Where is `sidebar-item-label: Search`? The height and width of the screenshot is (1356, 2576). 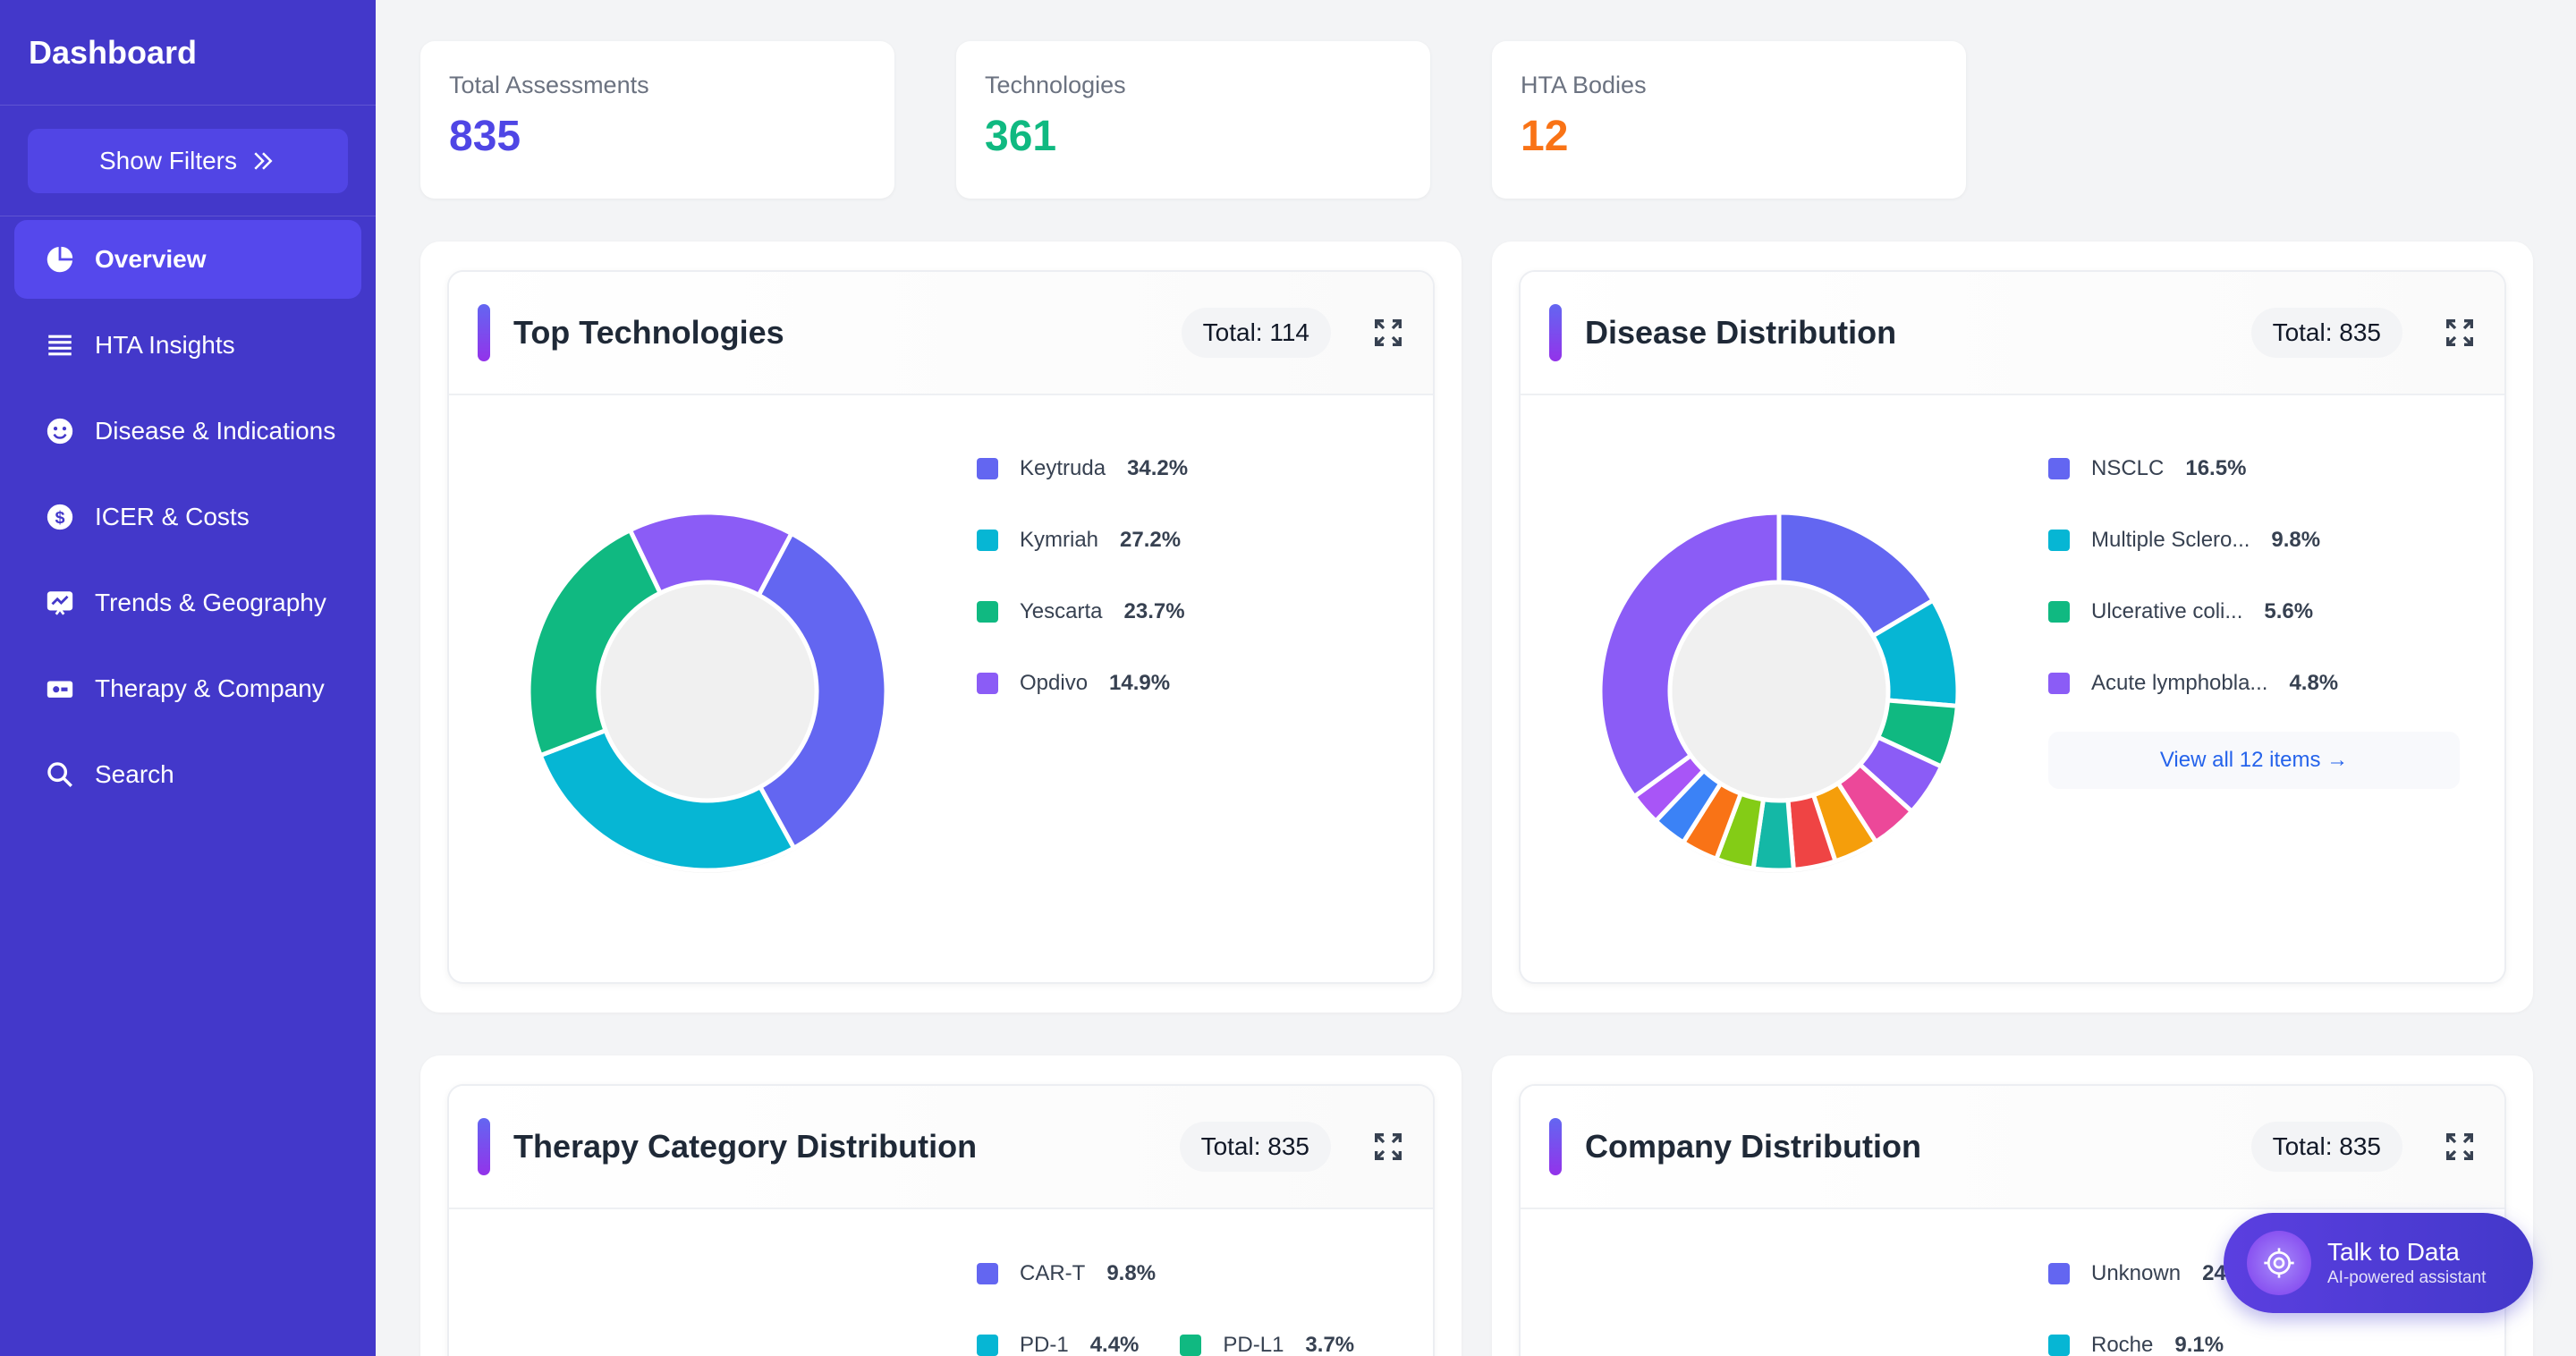 sidebar-item-label: Search is located at coordinates (134, 774).